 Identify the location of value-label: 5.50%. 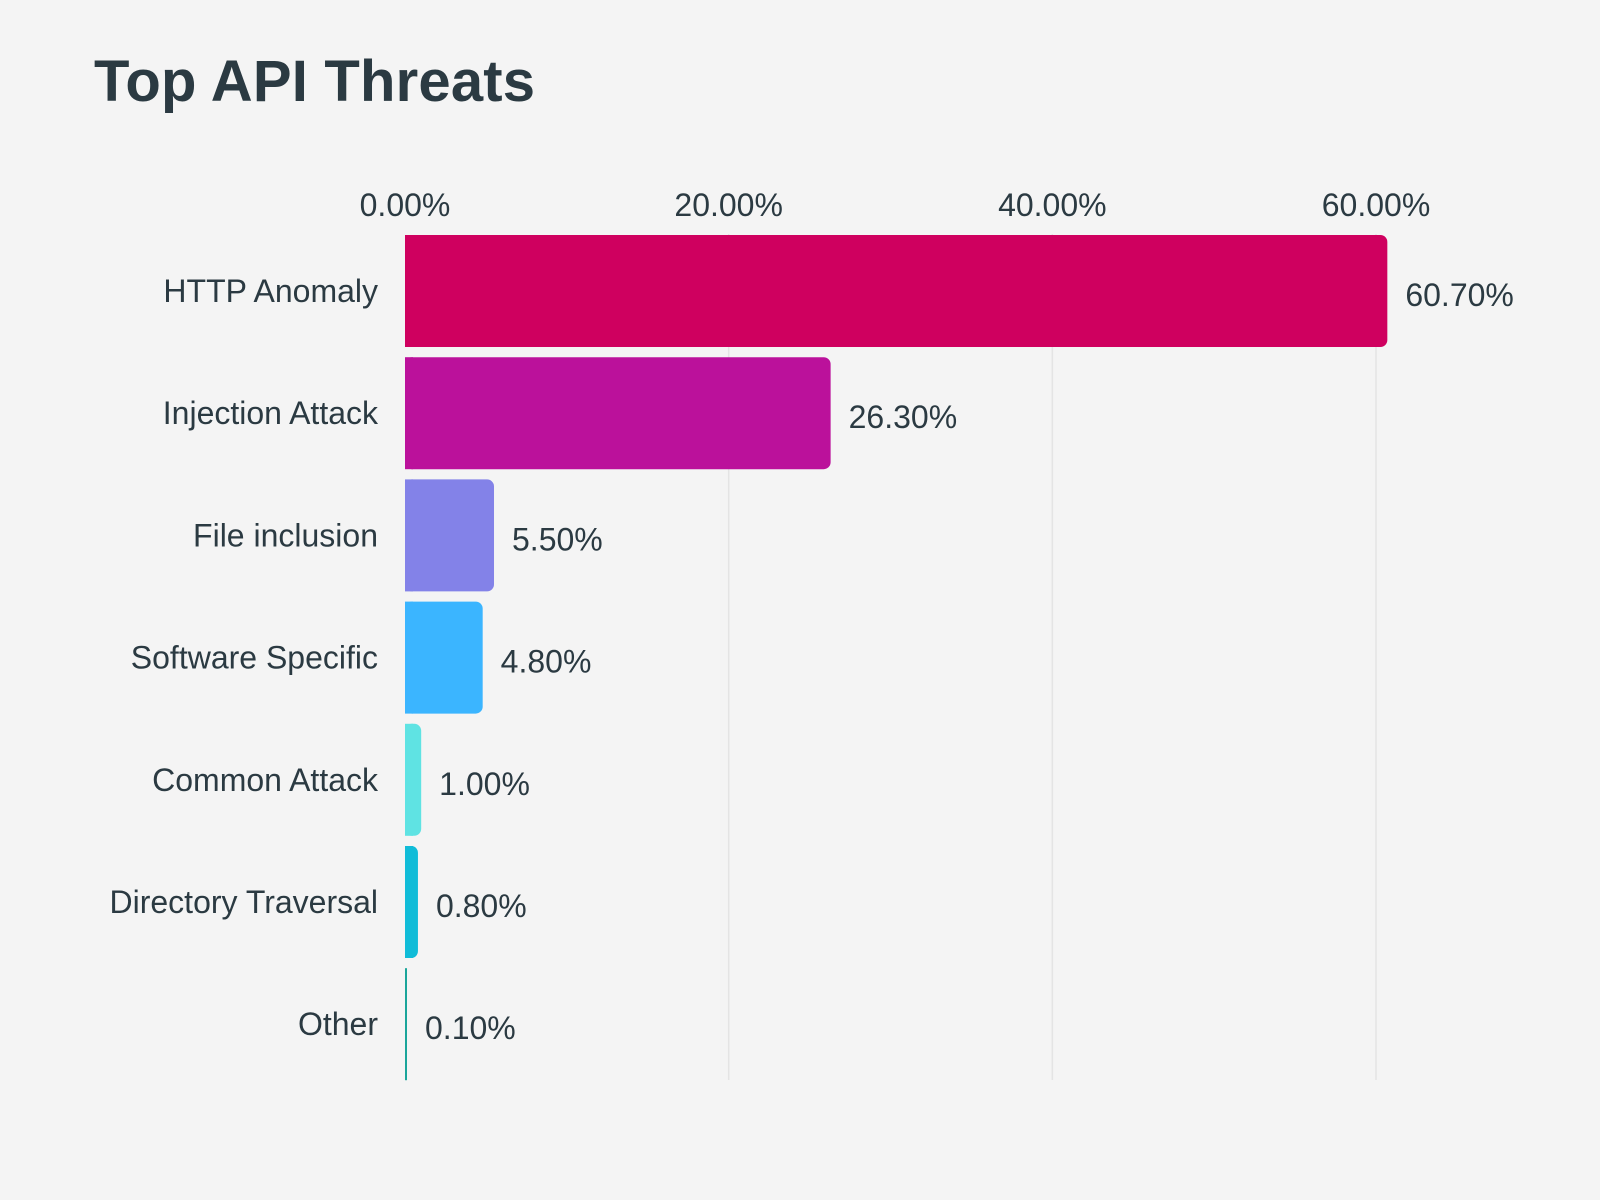
(557, 539).